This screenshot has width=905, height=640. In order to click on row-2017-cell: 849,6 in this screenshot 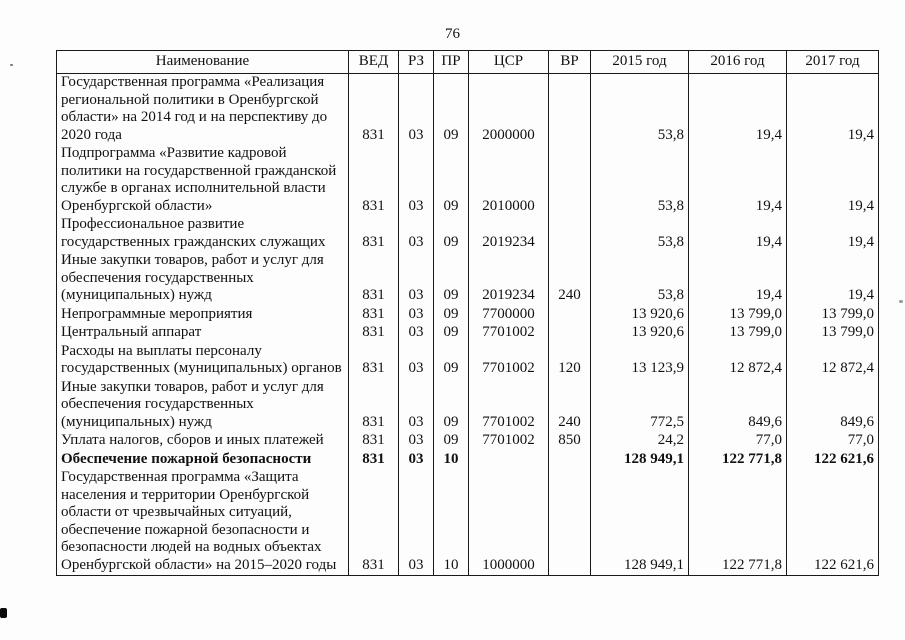, I will do `click(832, 405)`.